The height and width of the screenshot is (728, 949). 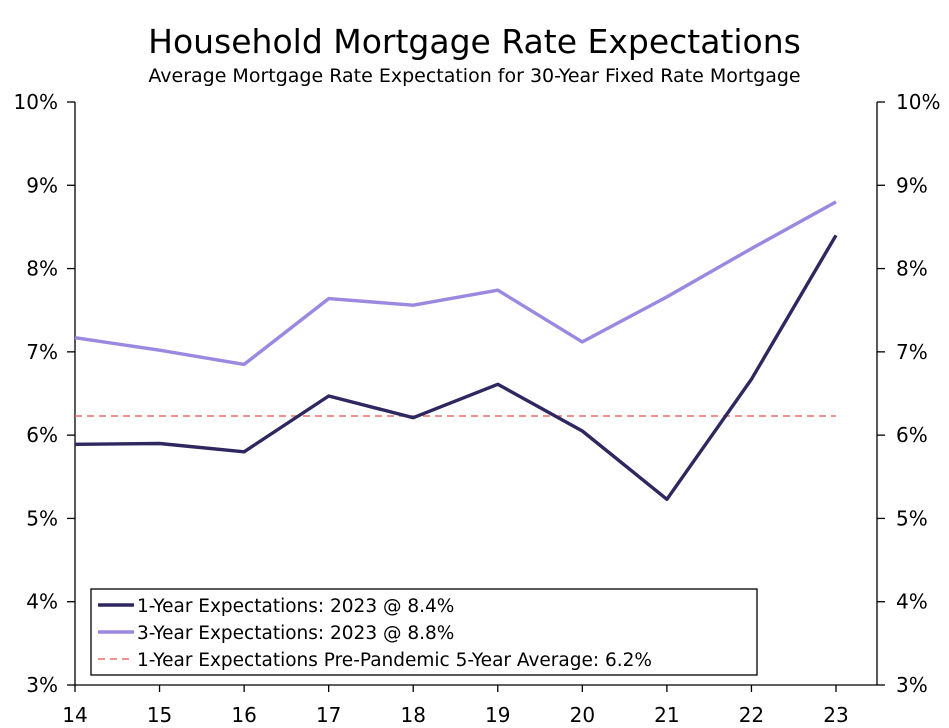 What do you see at coordinates (42, 269) in the screenshot?
I see `y-tick-label-left: 8%` at bounding box center [42, 269].